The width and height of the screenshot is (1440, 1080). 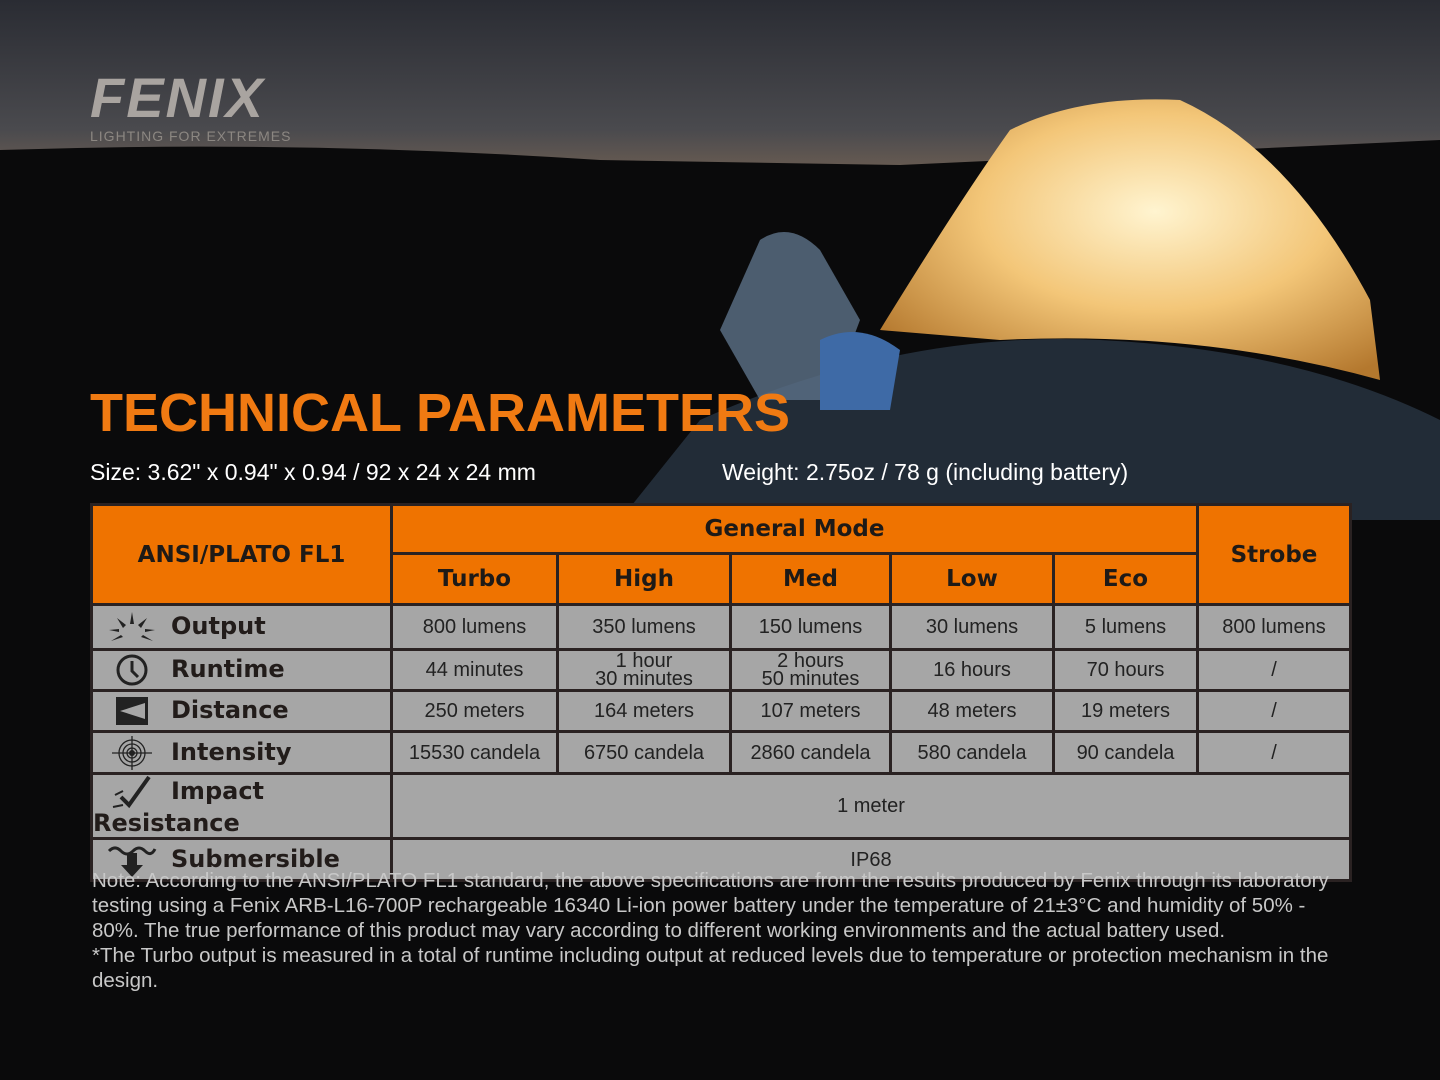 I want to click on row-label-text: Intensity, so click(x=231, y=751).